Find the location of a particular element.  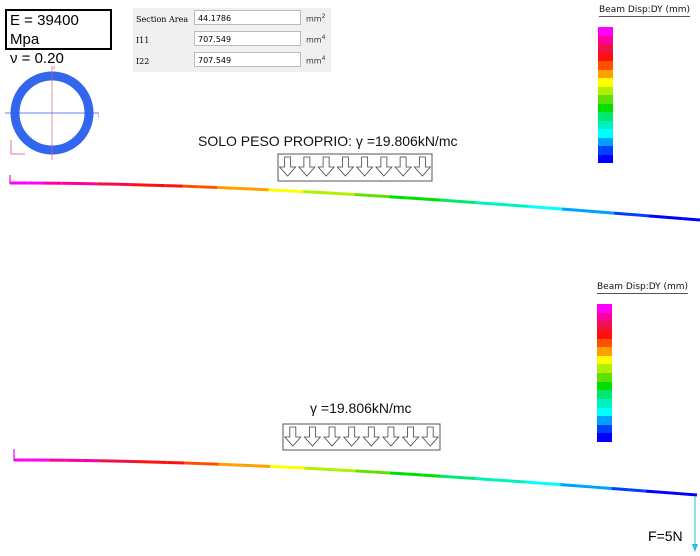

legend-2-header: Beam Disp:DY (mm) is located at coordinates (643, 288).